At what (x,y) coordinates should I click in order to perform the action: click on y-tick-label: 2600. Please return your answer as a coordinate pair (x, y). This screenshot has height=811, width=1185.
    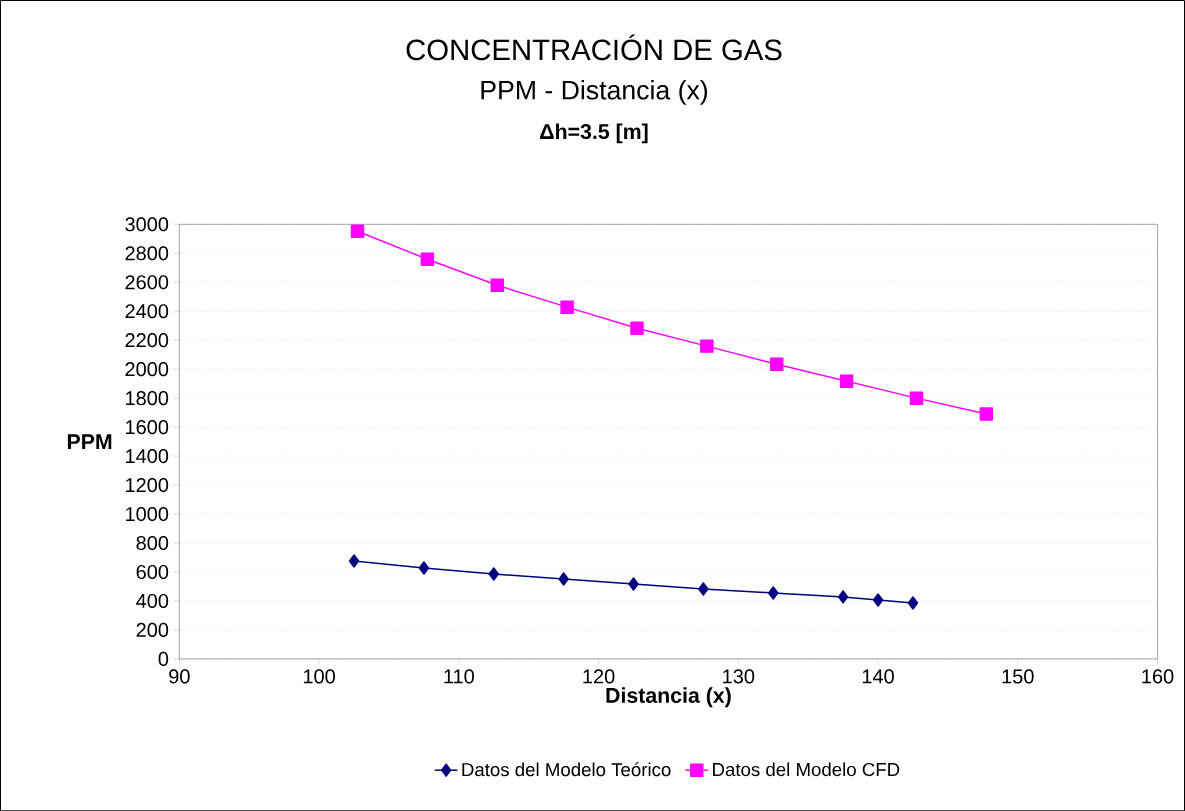
    Looking at the image, I should click on (147, 282).